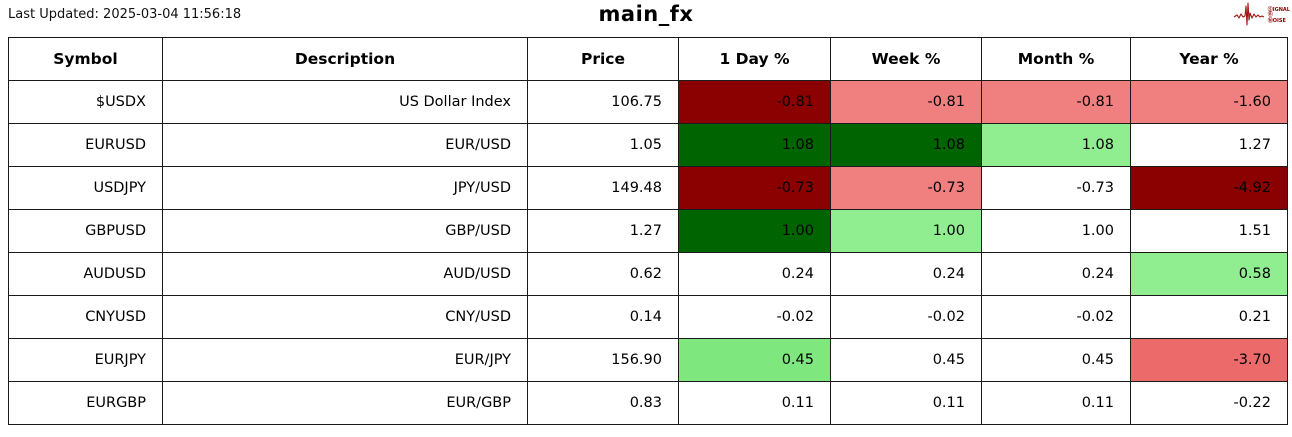 The height and width of the screenshot is (437, 1292). Describe the element at coordinates (345, 317) in the screenshot. I see `description-cell: CNY/USD` at that location.